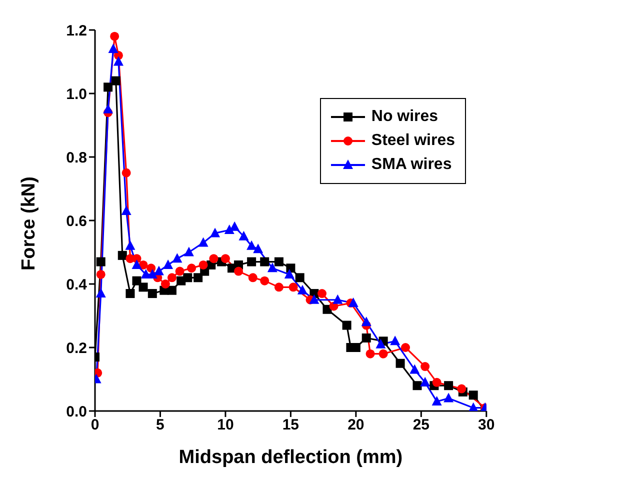  I want to click on legend-label: Steel wires, so click(413, 141).